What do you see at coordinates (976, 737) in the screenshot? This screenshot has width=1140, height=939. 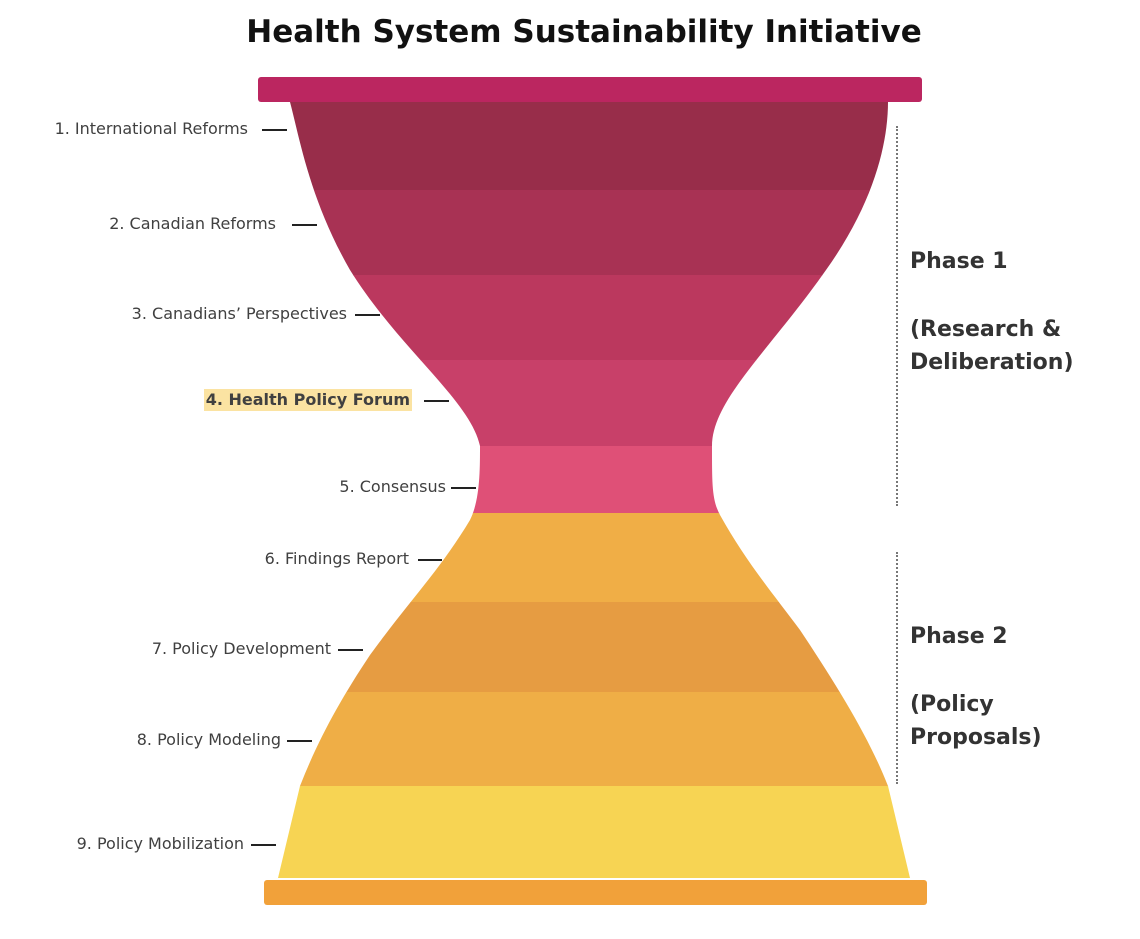 I see `phase-2-description-line2: Proposals)` at bounding box center [976, 737].